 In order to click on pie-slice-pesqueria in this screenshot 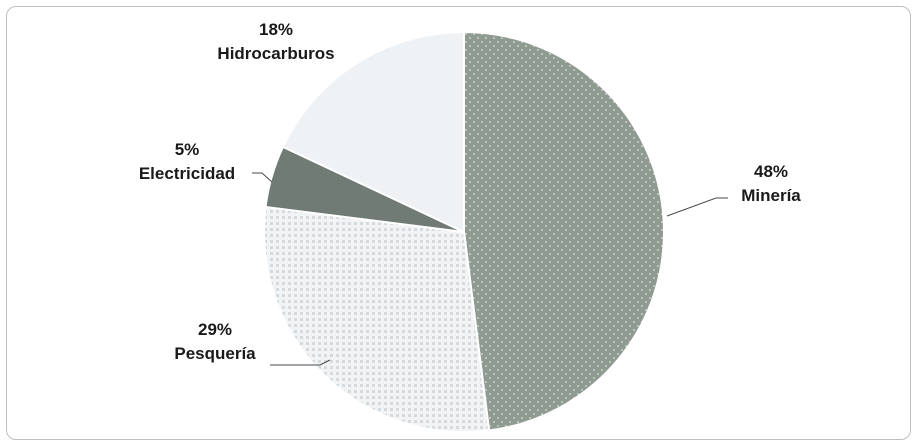, I will do `click(377, 319)`.